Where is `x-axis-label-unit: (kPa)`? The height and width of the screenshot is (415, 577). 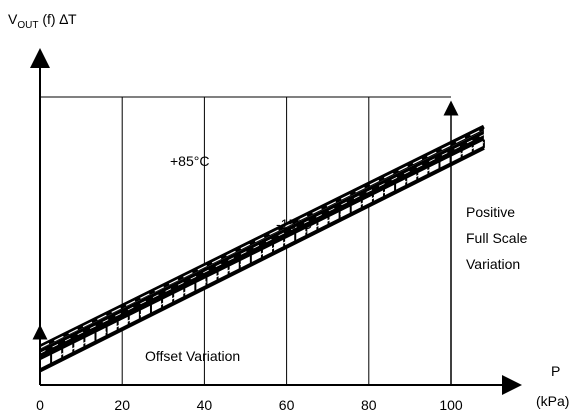
x-axis-label-unit: (kPa) is located at coordinates (552, 401).